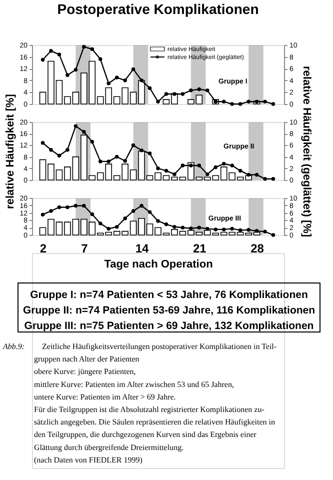  I want to click on text: Für die Teilgruppen ist die Absolutzahl registrierter Komplikationen zu-, so click(149, 409).